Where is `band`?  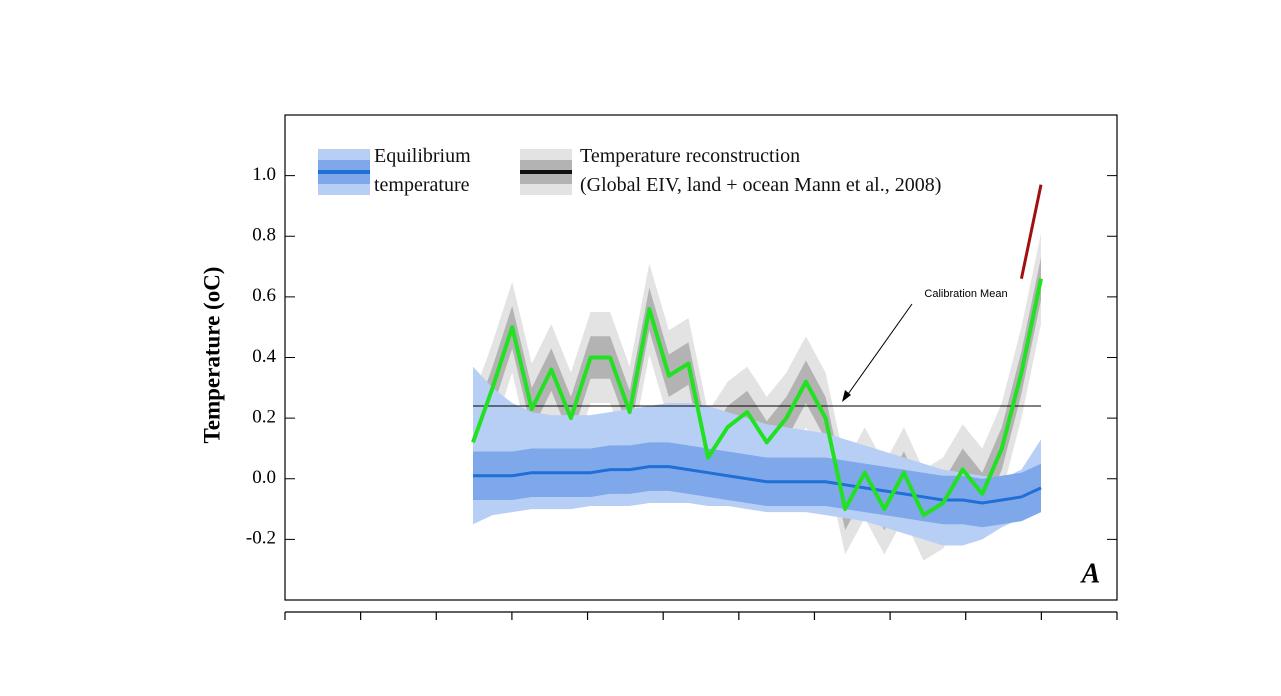
band is located at coordinates (757, 485).